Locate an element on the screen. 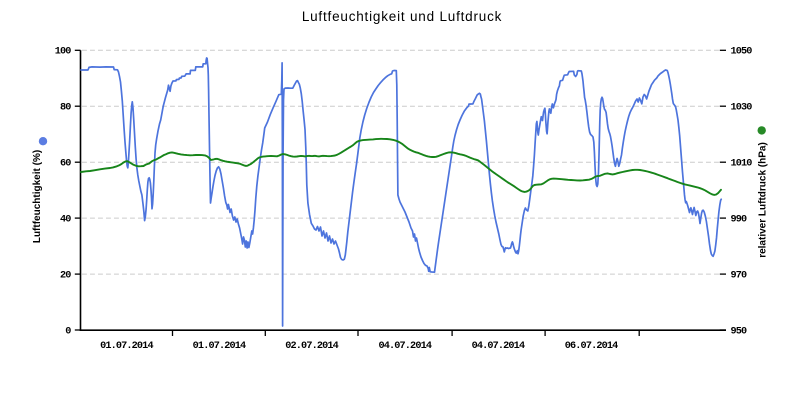  svg-text: 02.07.2014 is located at coordinates (311, 346).